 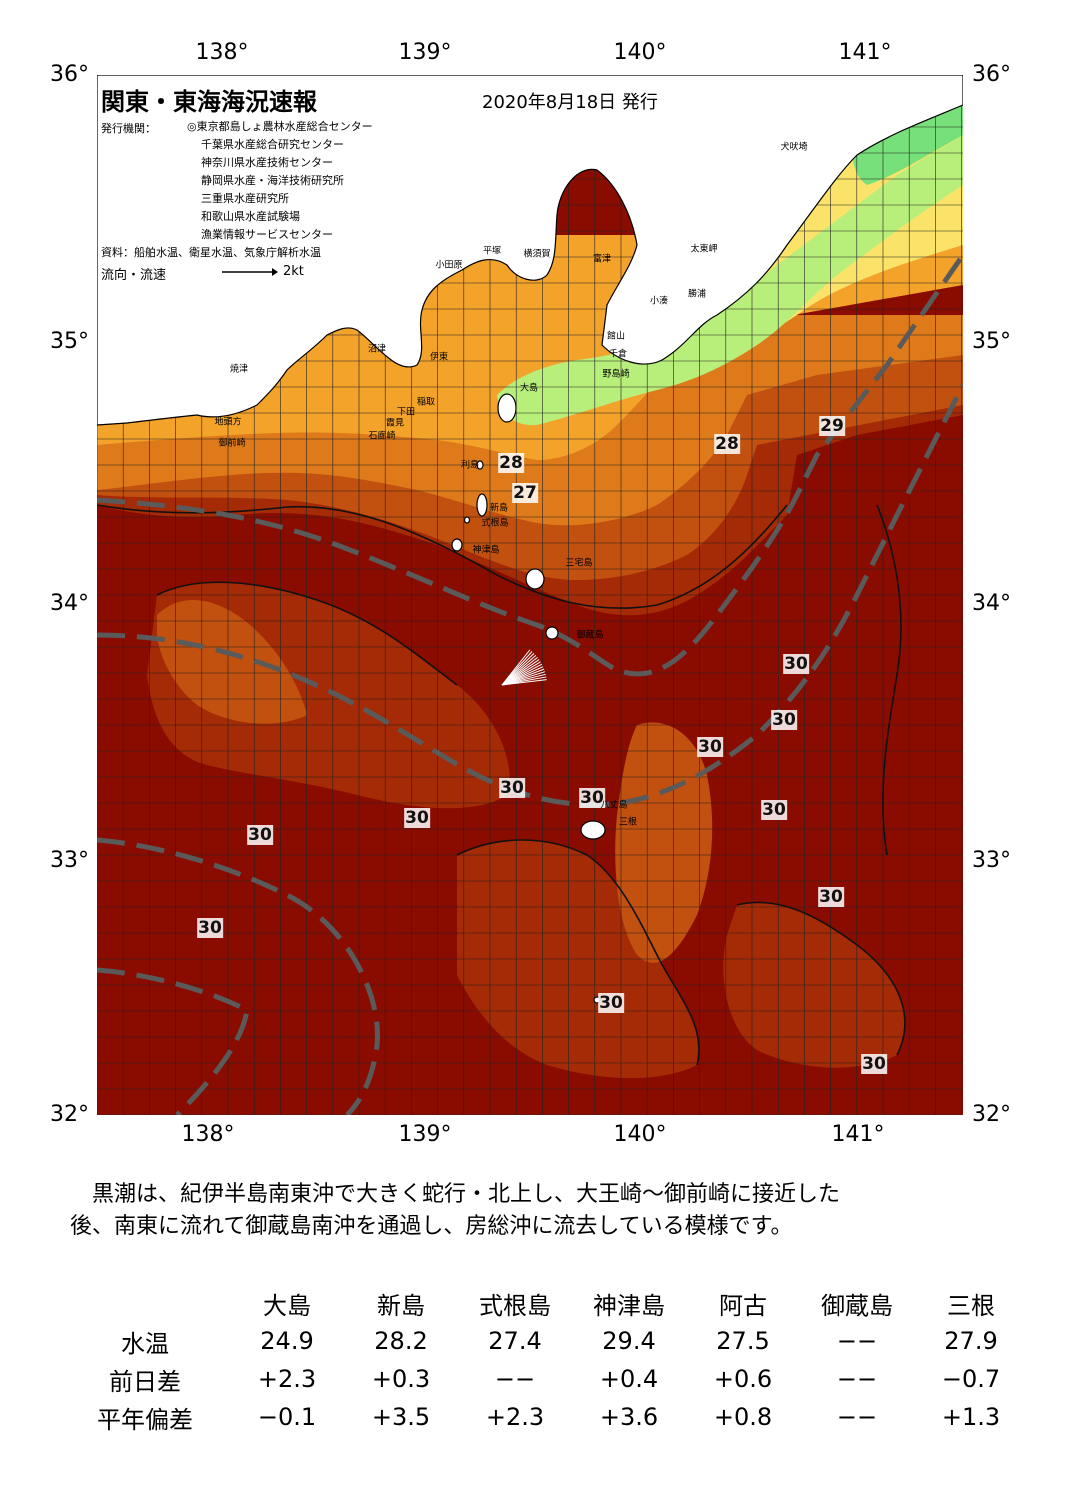 I want to click on island-shikinejima, so click(x=467, y=520).